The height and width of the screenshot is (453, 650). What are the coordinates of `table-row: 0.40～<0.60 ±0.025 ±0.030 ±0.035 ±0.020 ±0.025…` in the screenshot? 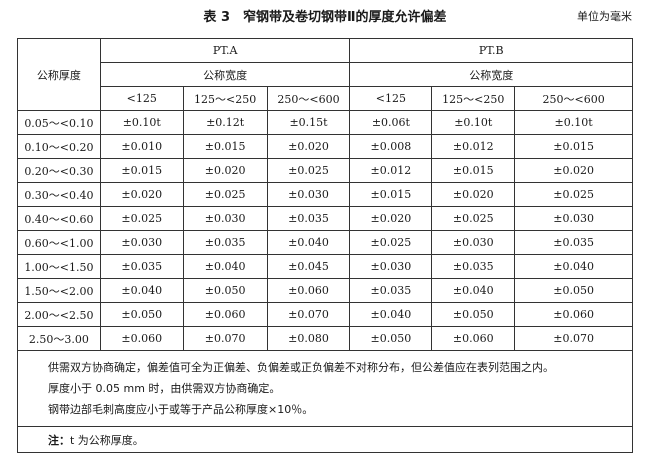 It's located at (325, 218).